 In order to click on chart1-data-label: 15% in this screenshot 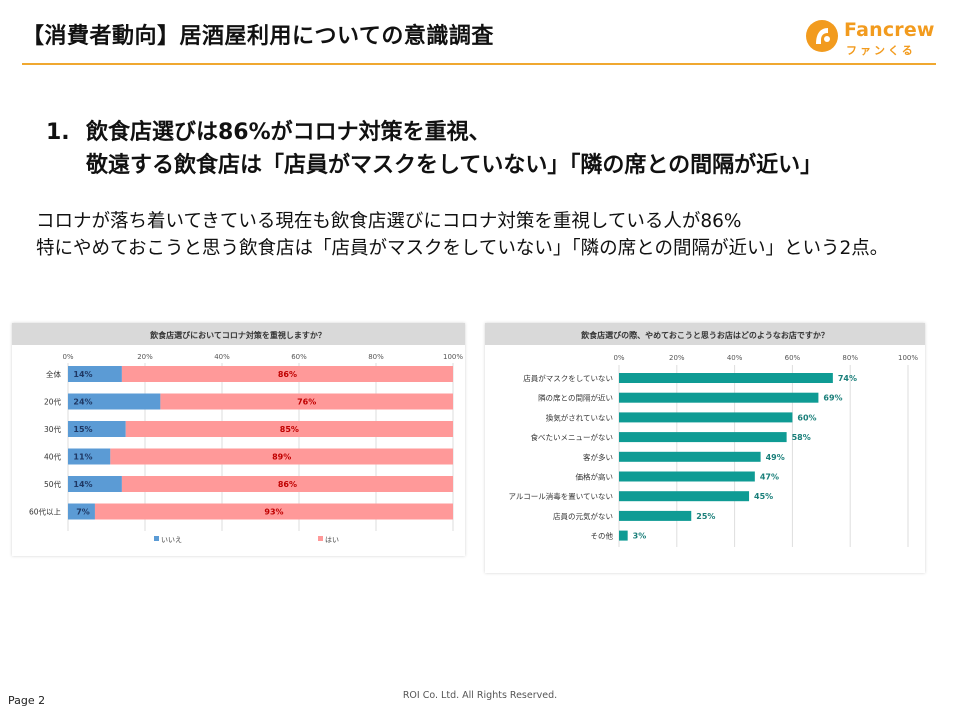, I will do `click(82, 429)`.